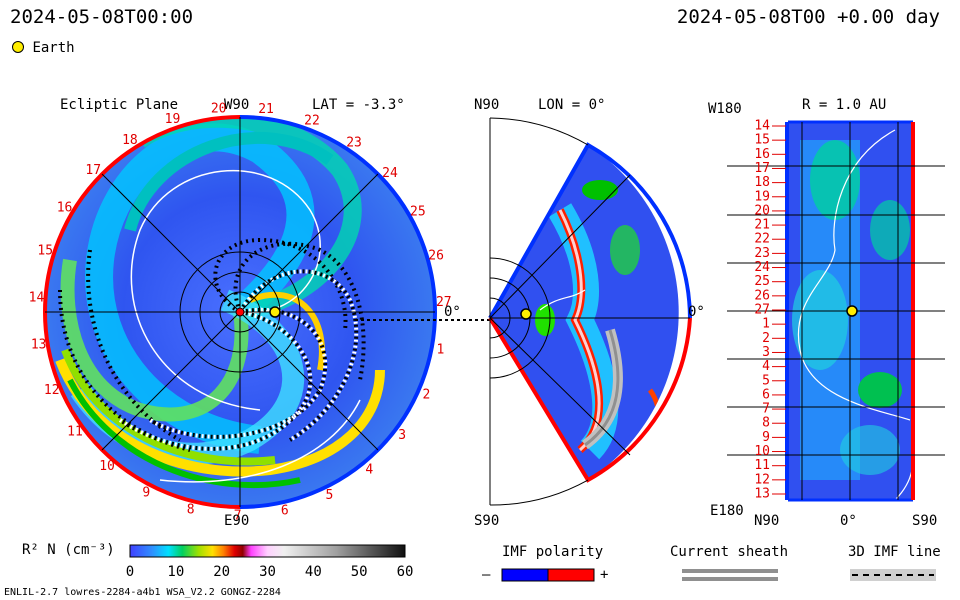  Describe the element at coordinates (65, 207) in the screenshot. I see `rim-number: 16` at that location.